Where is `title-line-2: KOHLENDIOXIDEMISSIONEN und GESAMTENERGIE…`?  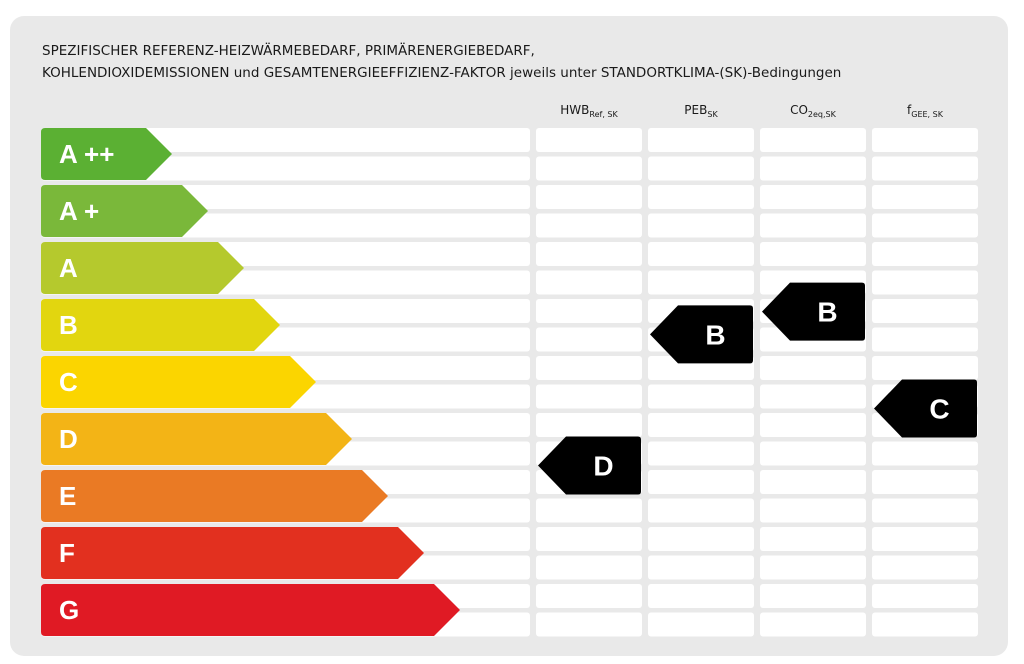
title-line-2: KOHLENDIOXIDEMISSIONEN und GESAMTENERGIE… is located at coordinates (442, 73).